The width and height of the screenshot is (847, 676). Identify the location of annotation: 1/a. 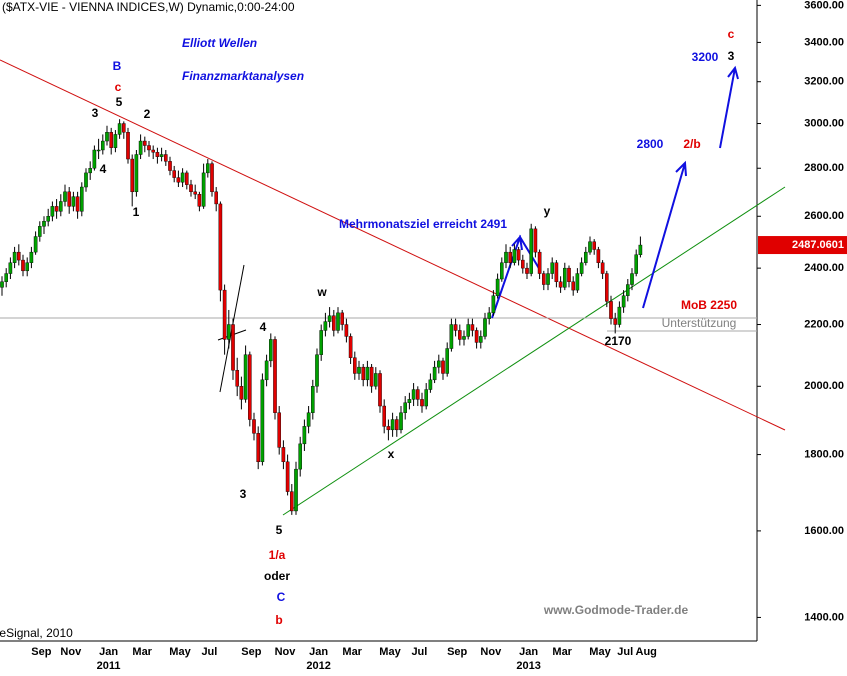
(277, 555).